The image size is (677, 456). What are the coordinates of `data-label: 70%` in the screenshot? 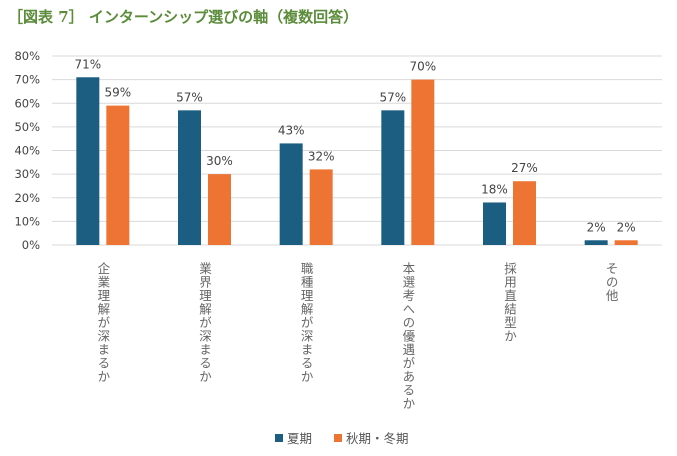 It's located at (422, 67).